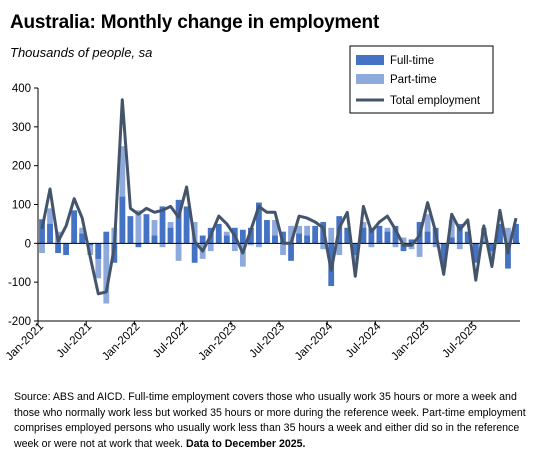 The image size is (548, 454). Describe the element at coordinates (21, 89) in the screenshot. I see `y-tick-label: 400` at that location.